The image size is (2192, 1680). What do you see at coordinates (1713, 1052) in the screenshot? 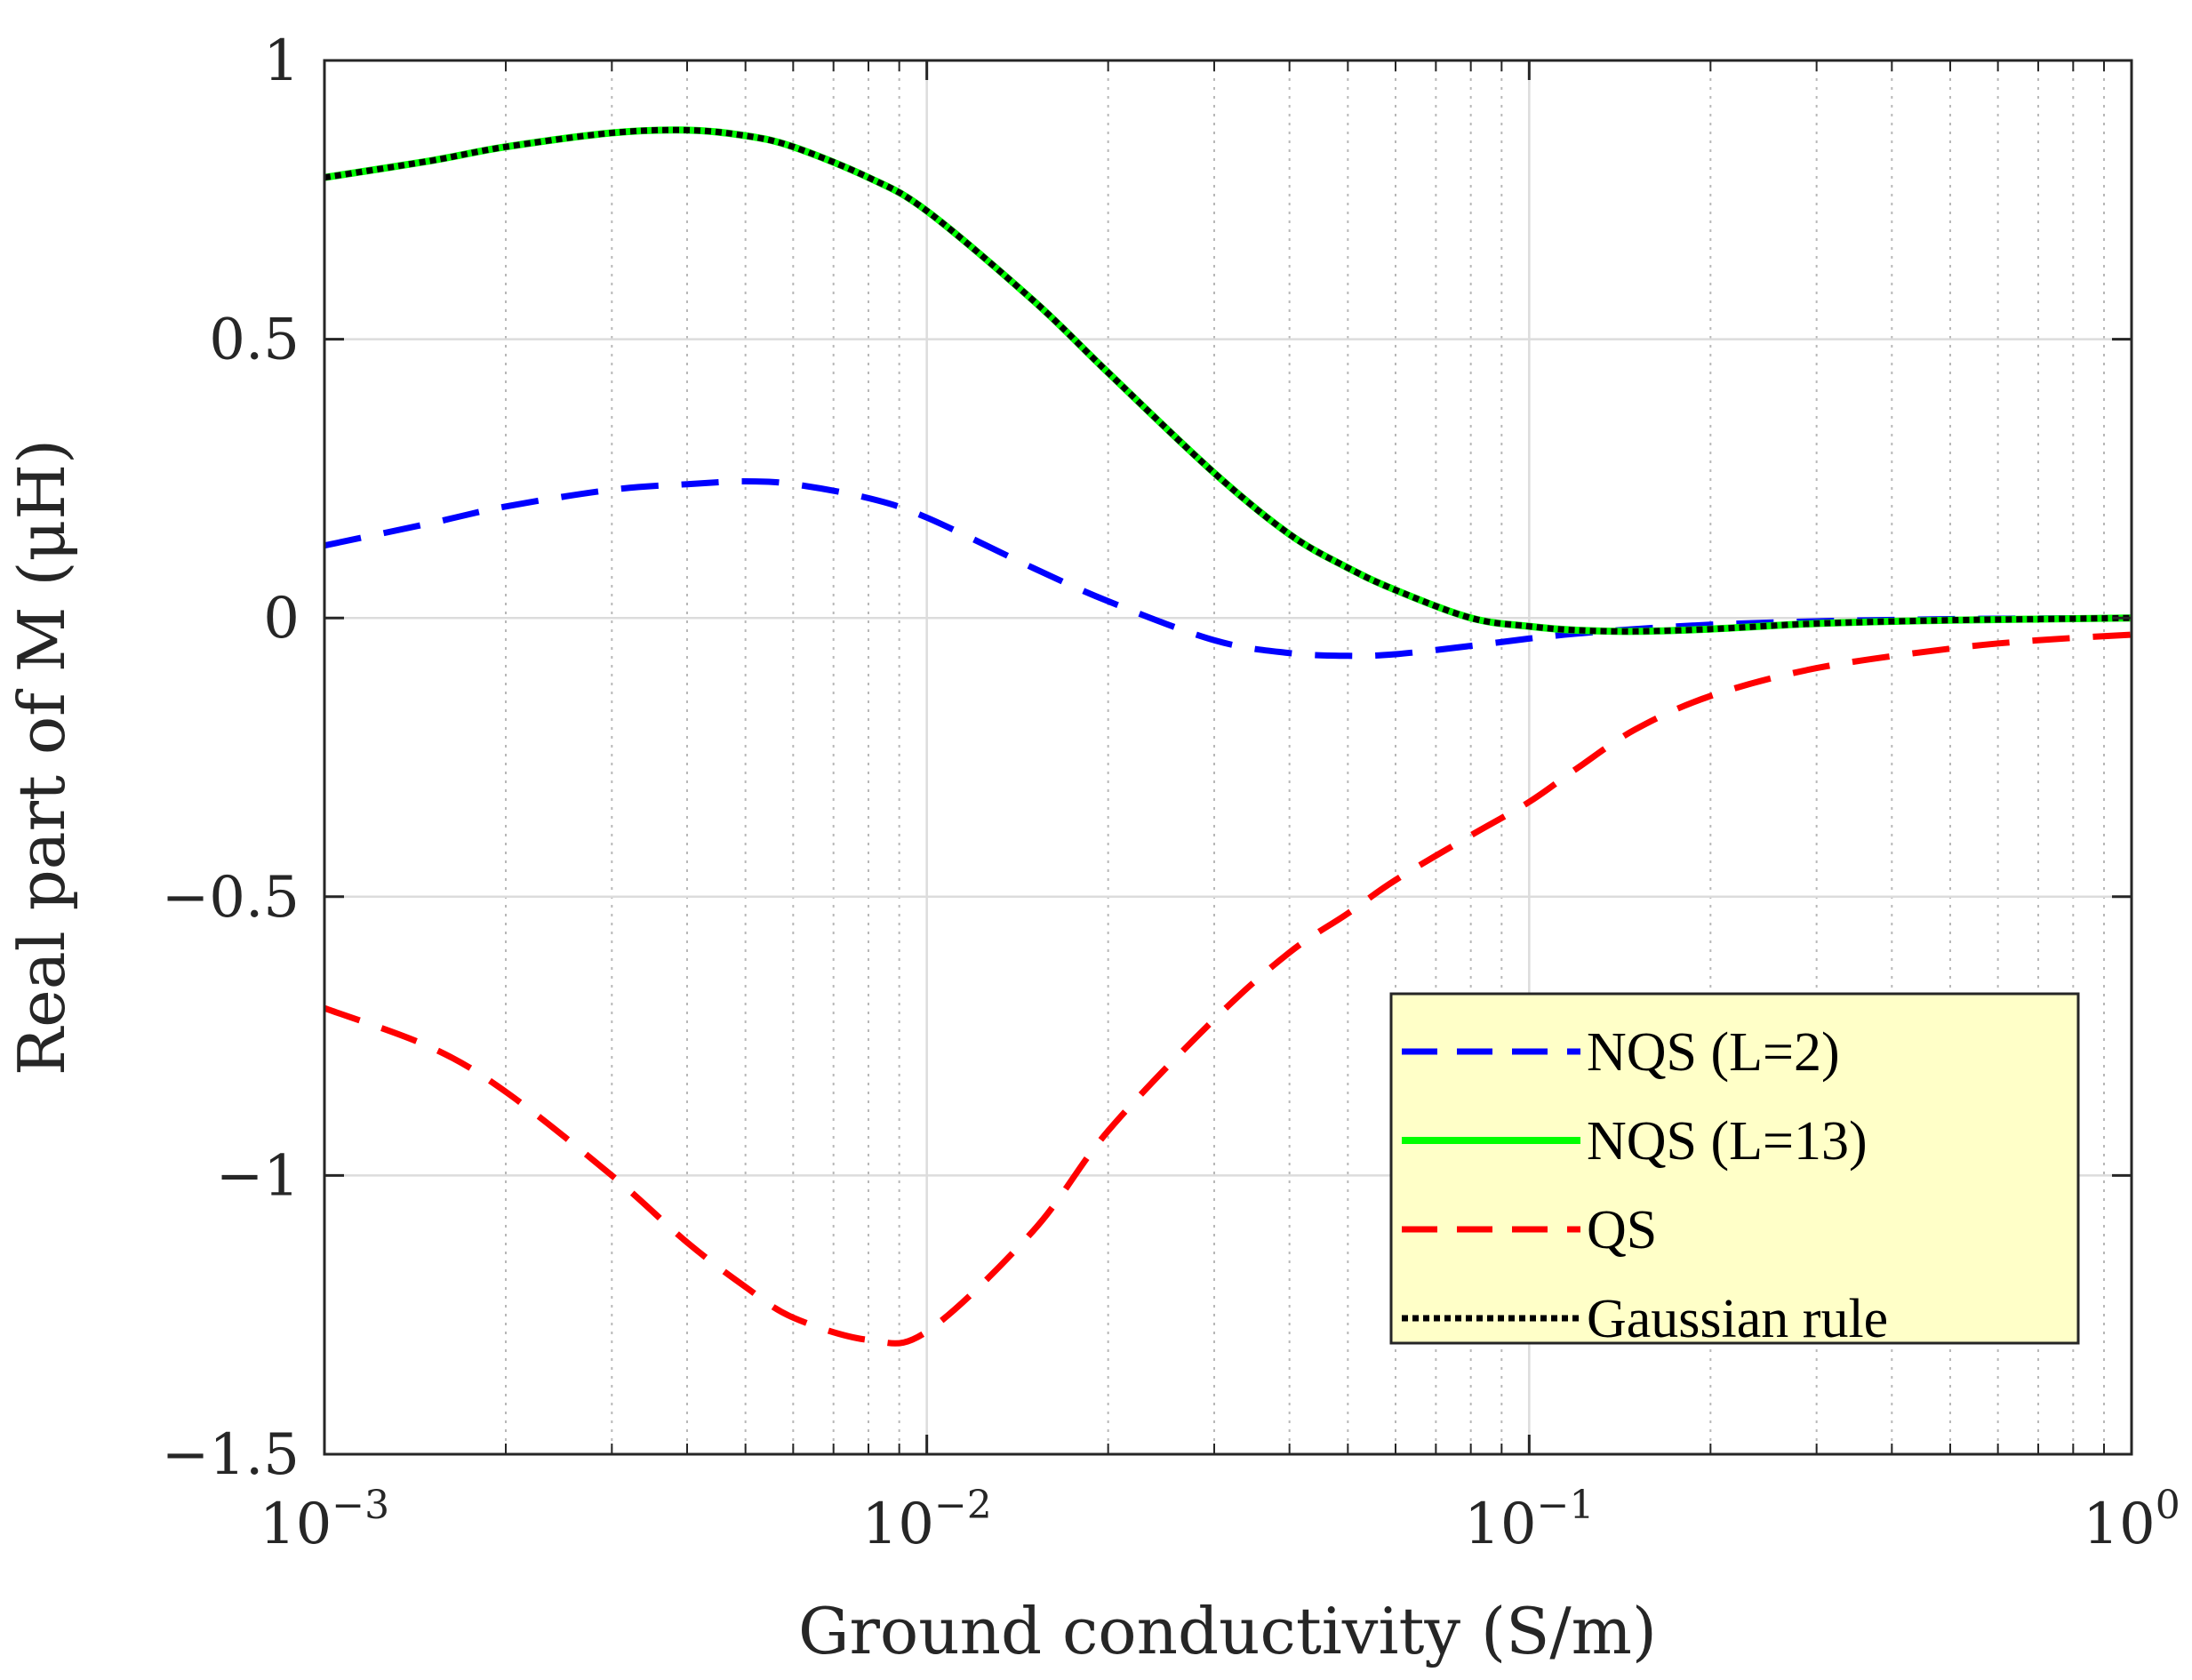
I see `legend-label-nqs-l-2: NQS (L=2)` at bounding box center [1713, 1052].